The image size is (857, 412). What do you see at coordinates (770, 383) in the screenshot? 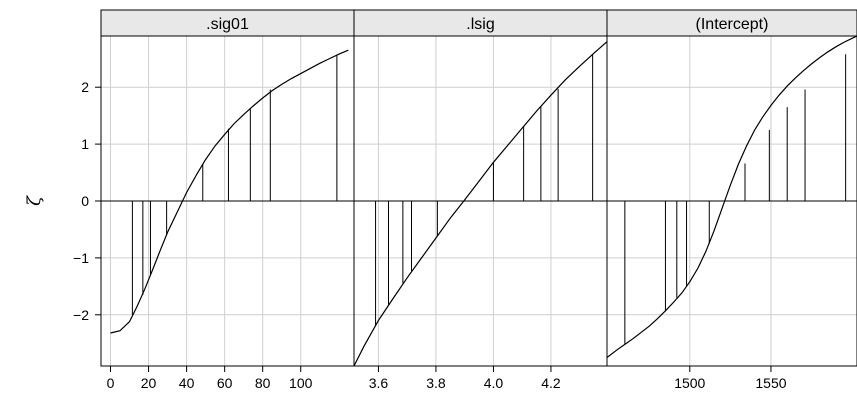
I see `x-tick-label: 1550` at bounding box center [770, 383].